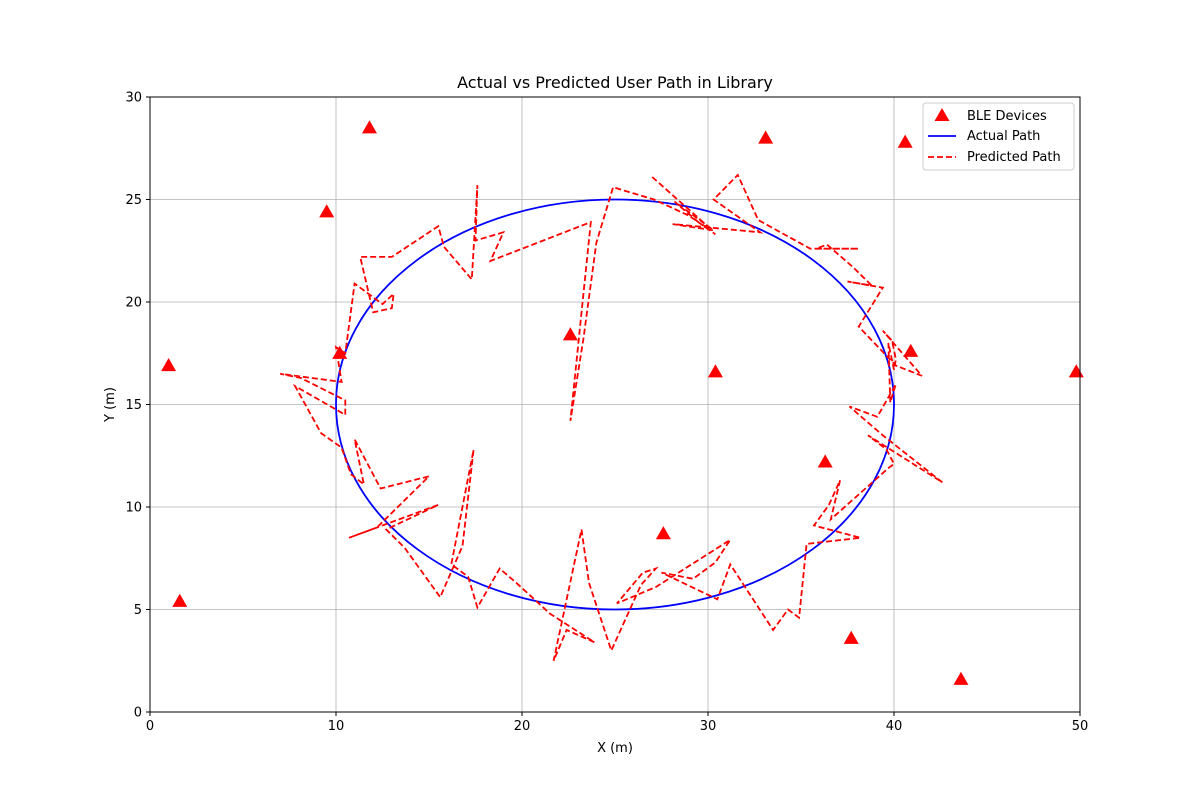 This screenshot has height=800, width=1200. Describe the element at coordinates (708, 726) in the screenshot. I see `x-tick-label: 30` at that location.